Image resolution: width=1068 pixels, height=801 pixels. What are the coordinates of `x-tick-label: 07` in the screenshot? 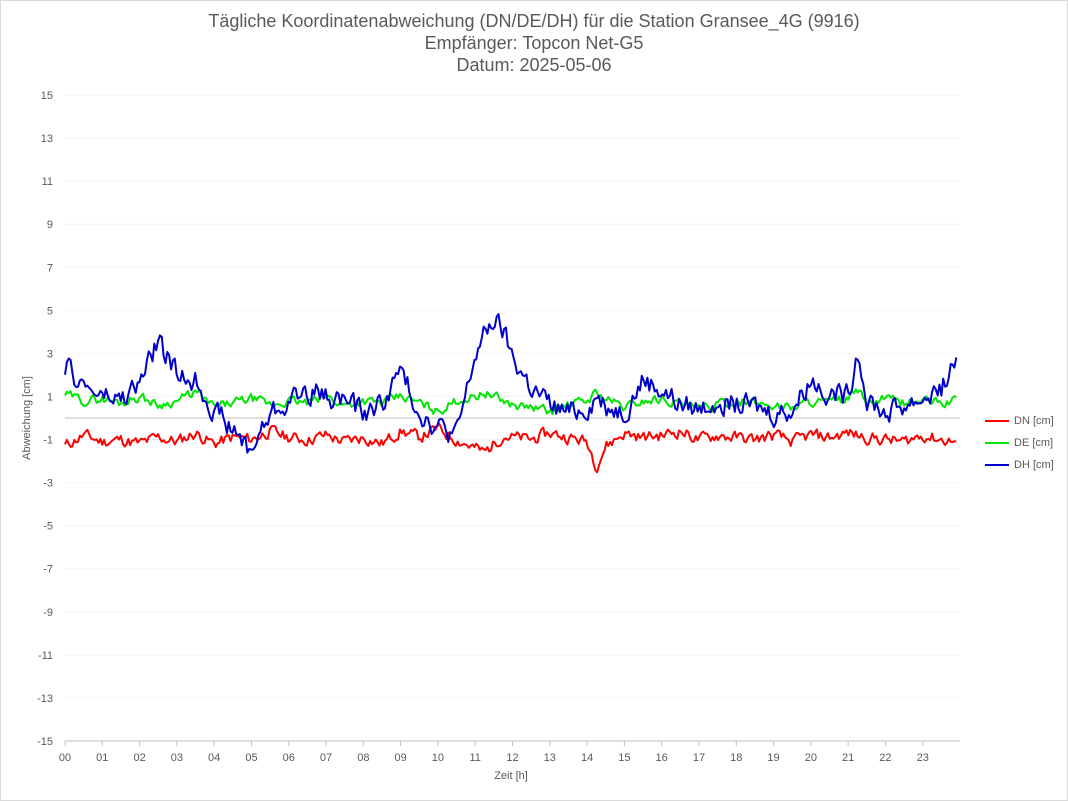 It's located at (326, 758).